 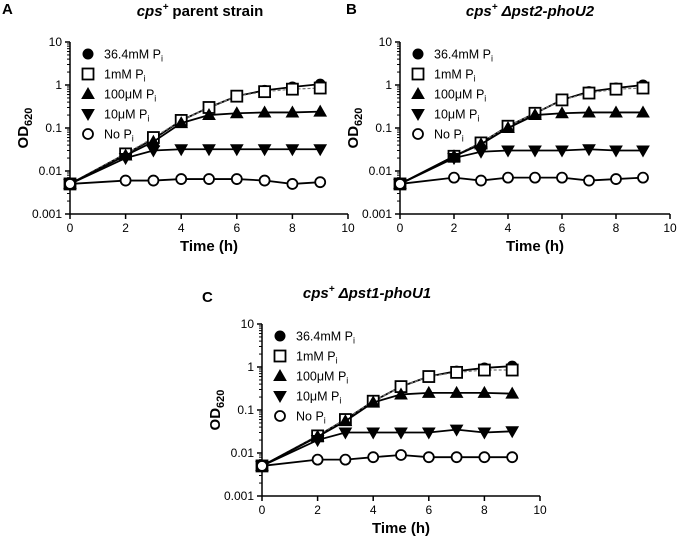 What do you see at coordinates (25, 128) in the screenshot?
I see `y-axis-title: OD620` at bounding box center [25, 128].